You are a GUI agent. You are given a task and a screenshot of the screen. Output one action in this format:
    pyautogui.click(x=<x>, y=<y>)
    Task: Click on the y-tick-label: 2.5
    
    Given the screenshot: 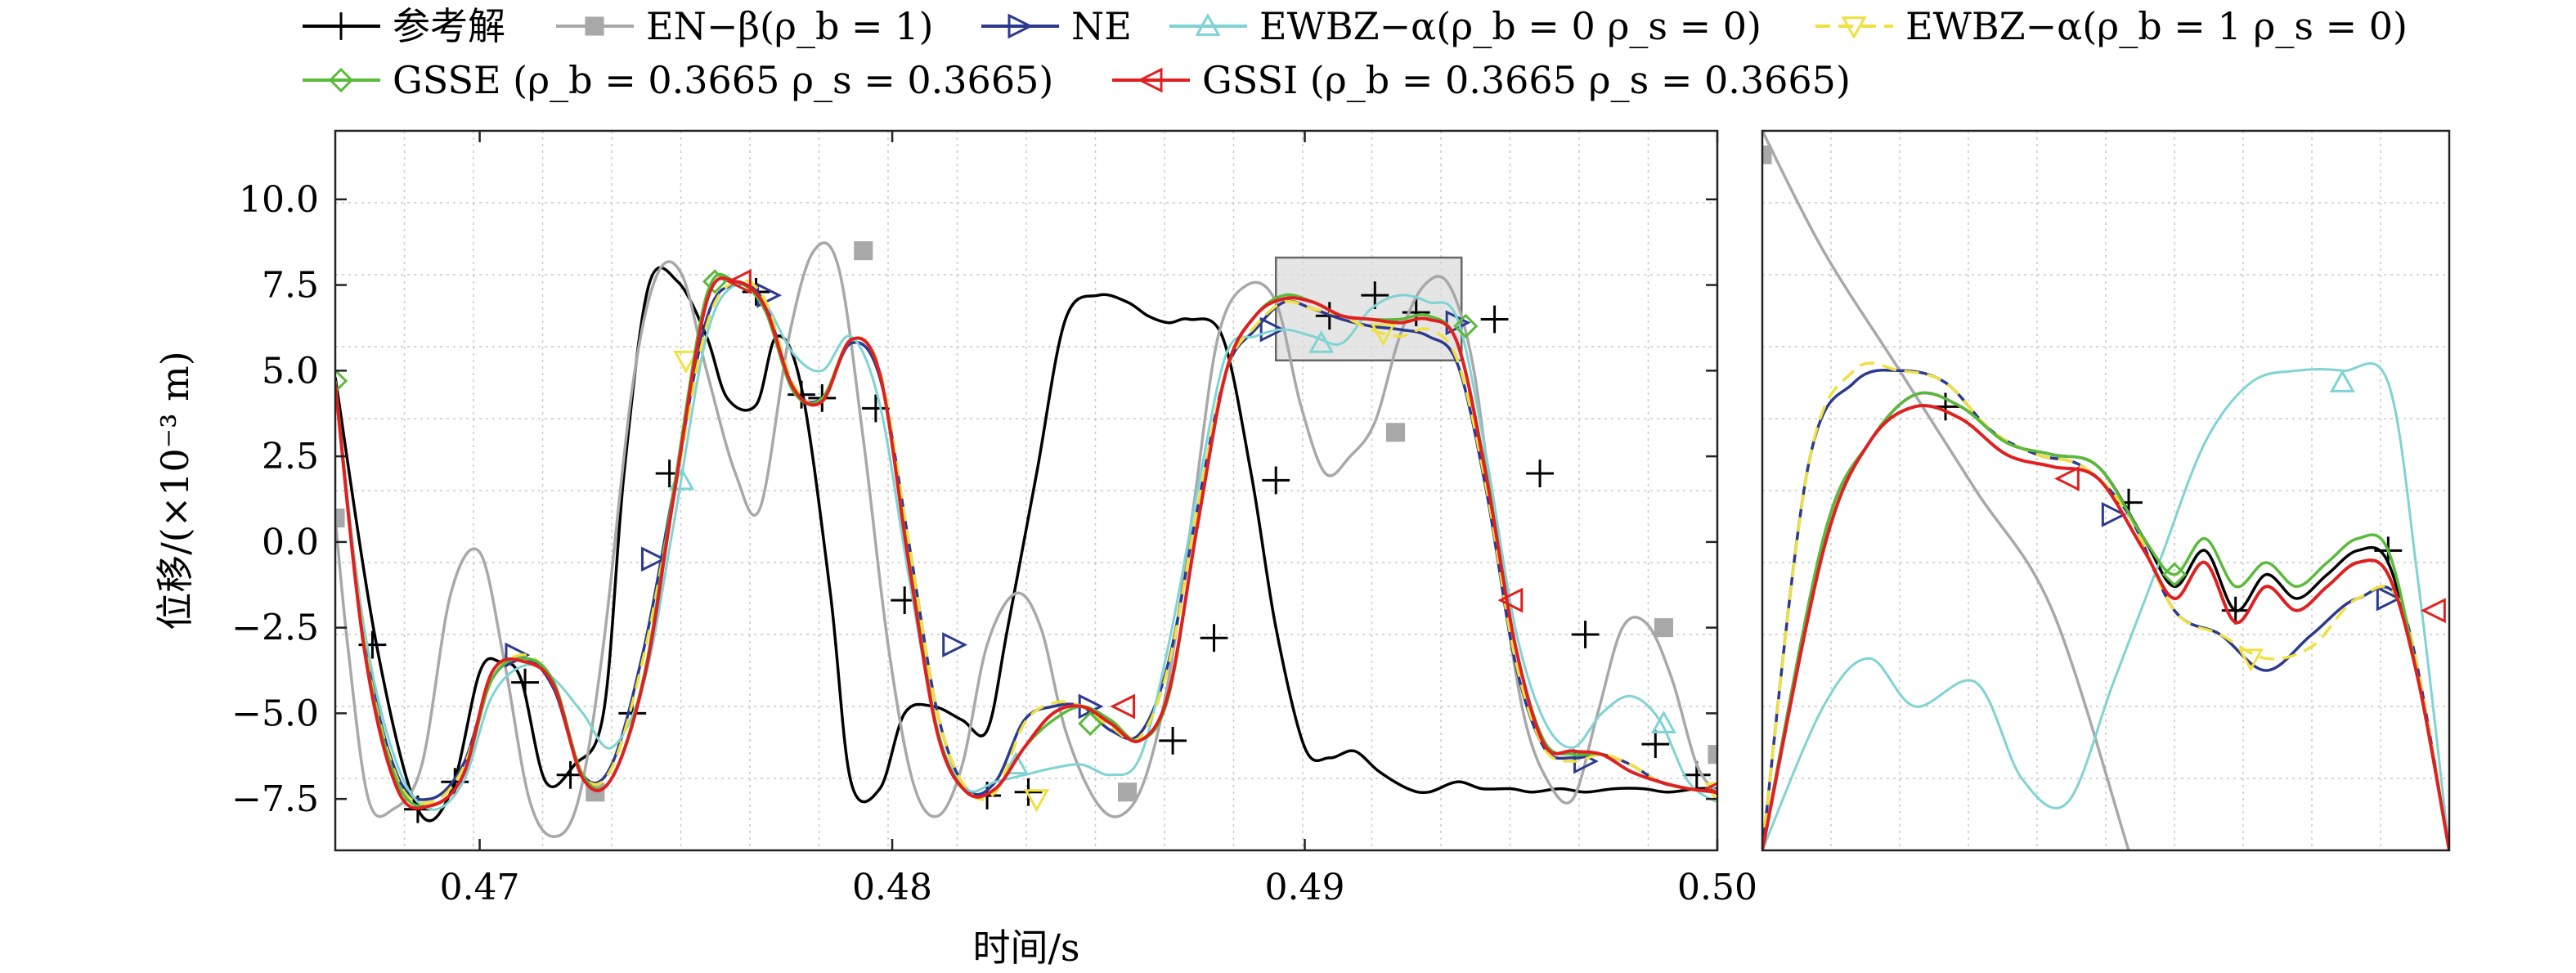 What is the action you would take?
    pyautogui.click(x=290, y=457)
    